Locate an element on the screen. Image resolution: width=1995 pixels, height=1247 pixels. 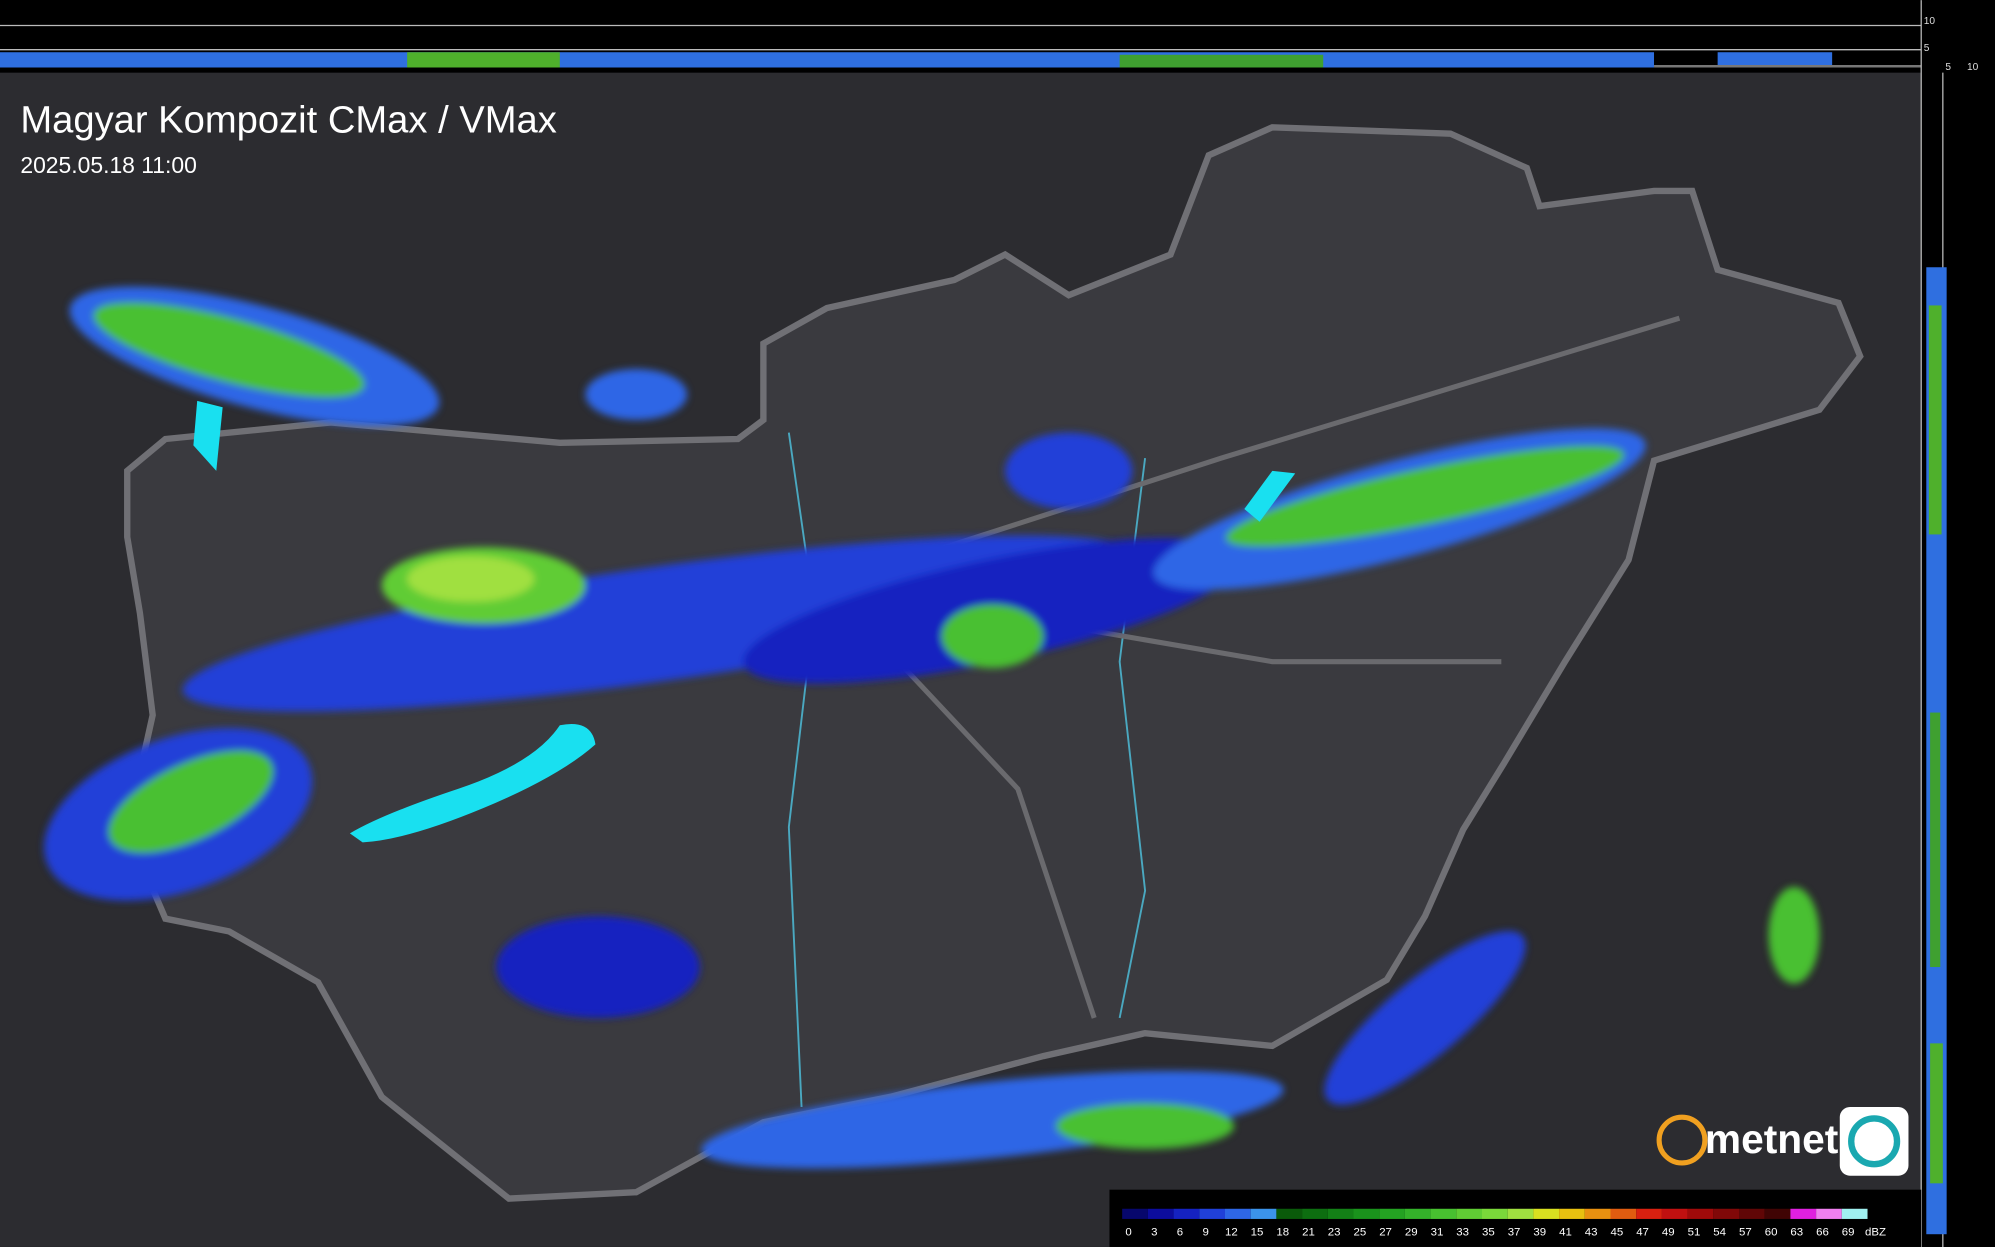
legend-label: 45 is located at coordinates (1616, 1232).